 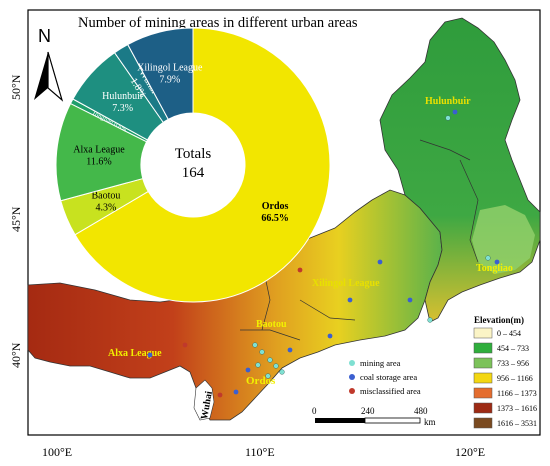 What do you see at coordinates (122, 108) in the screenshot?
I see `donut-percent-4: 7.3%` at bounding box center [122, 108].